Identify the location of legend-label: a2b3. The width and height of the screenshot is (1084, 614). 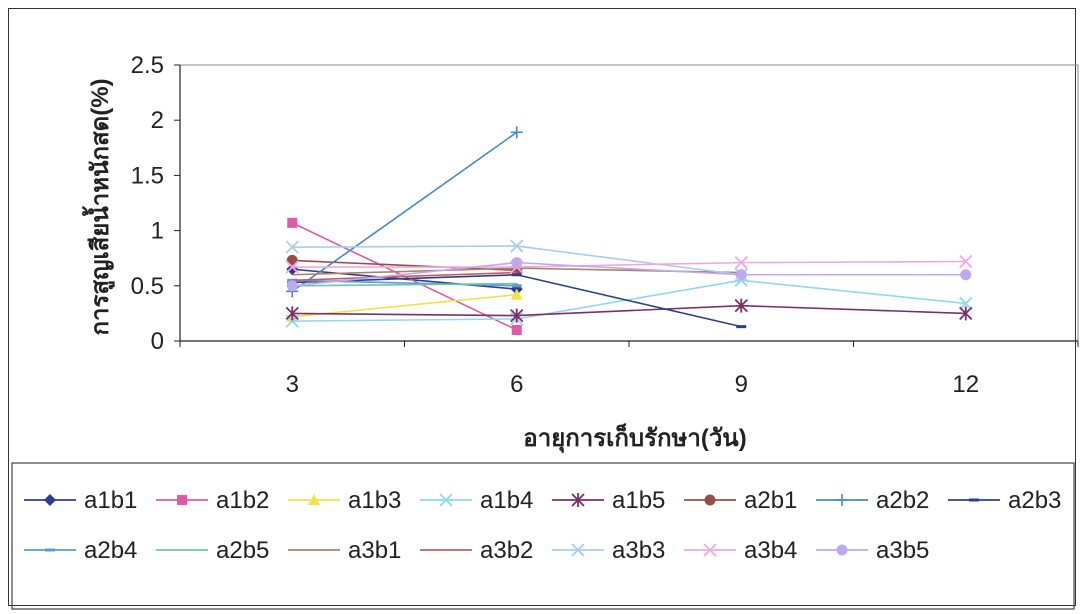
(1034, 500).